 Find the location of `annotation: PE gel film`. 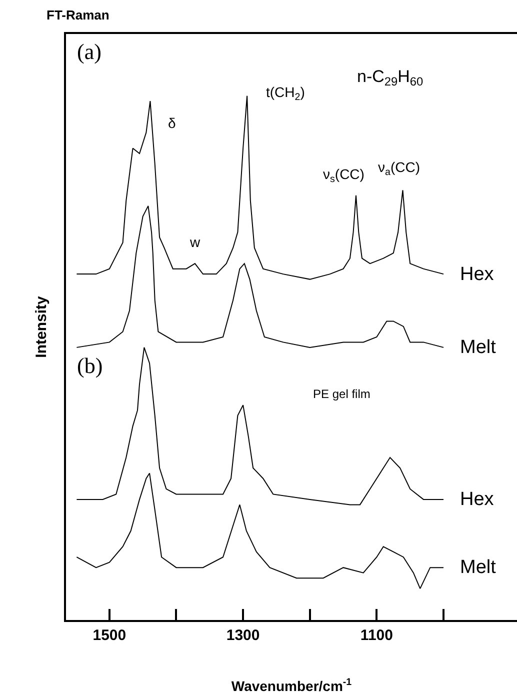

annotation: PE gel film is located at coordinates (341, 394).